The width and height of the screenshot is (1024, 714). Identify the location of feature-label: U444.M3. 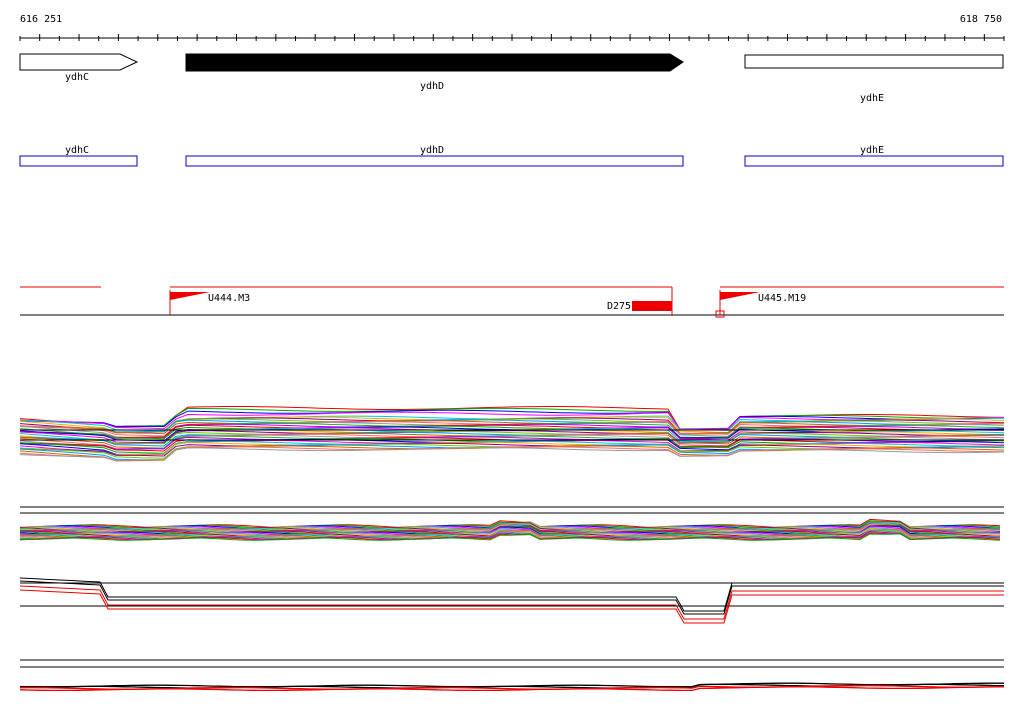
(229, 298).